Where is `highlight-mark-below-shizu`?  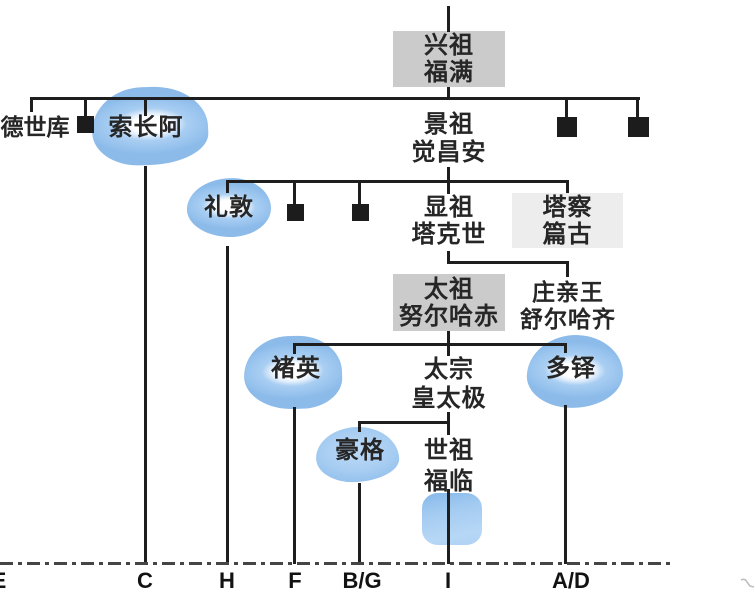 highlight-mark-below-shizu is located at coordinates (452, 519).